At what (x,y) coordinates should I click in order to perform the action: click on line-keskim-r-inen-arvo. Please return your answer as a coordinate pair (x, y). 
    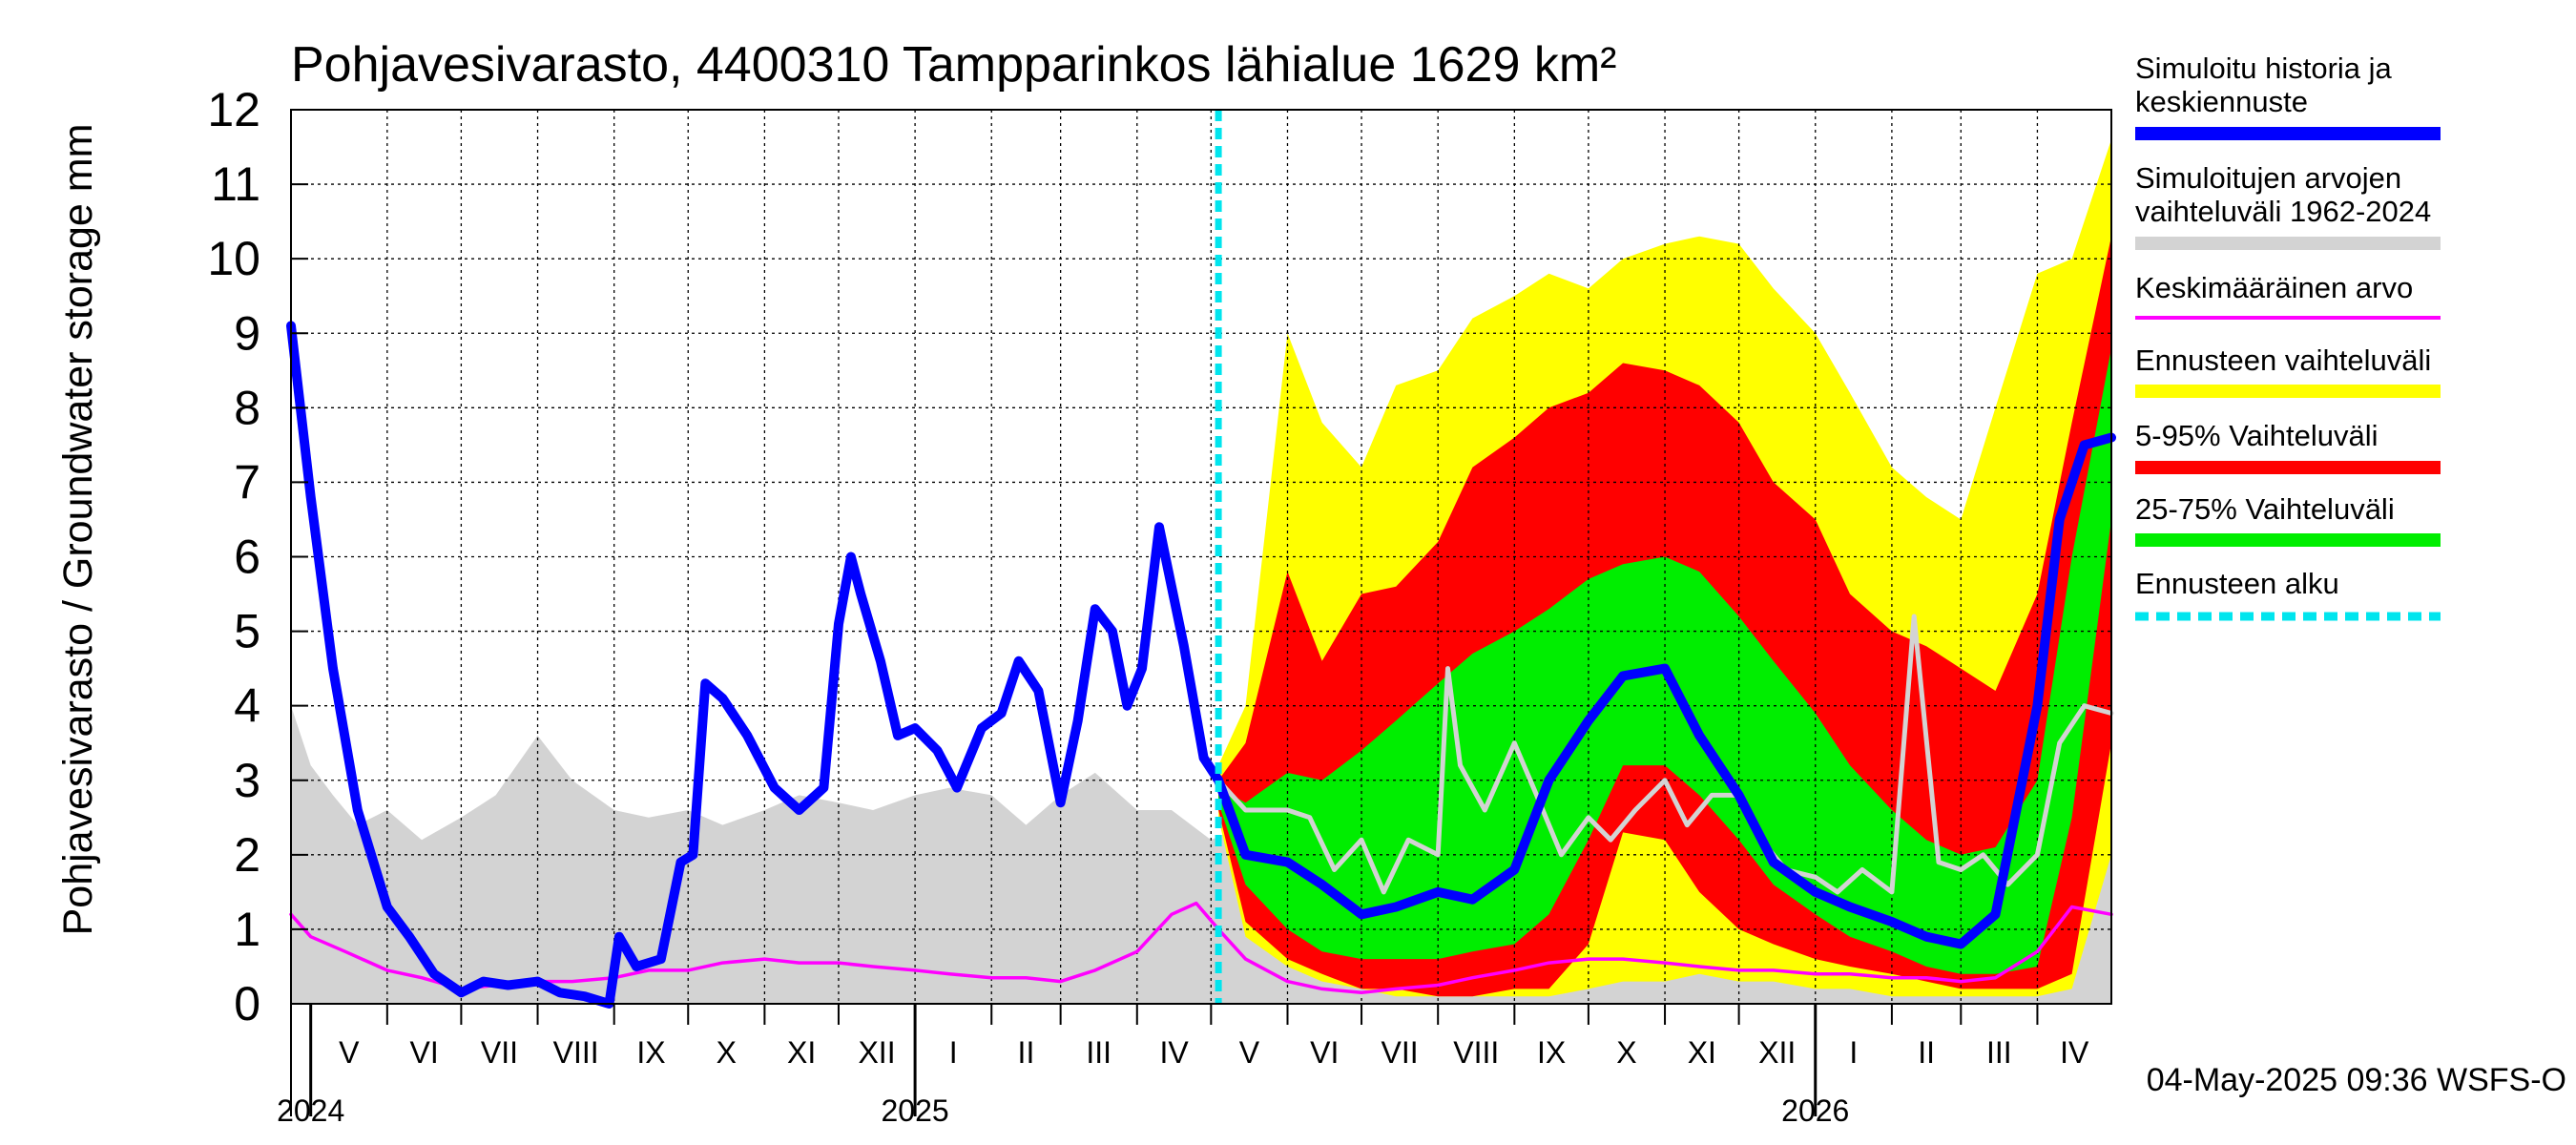
    Looking at the image, I should click on (1201, 948).